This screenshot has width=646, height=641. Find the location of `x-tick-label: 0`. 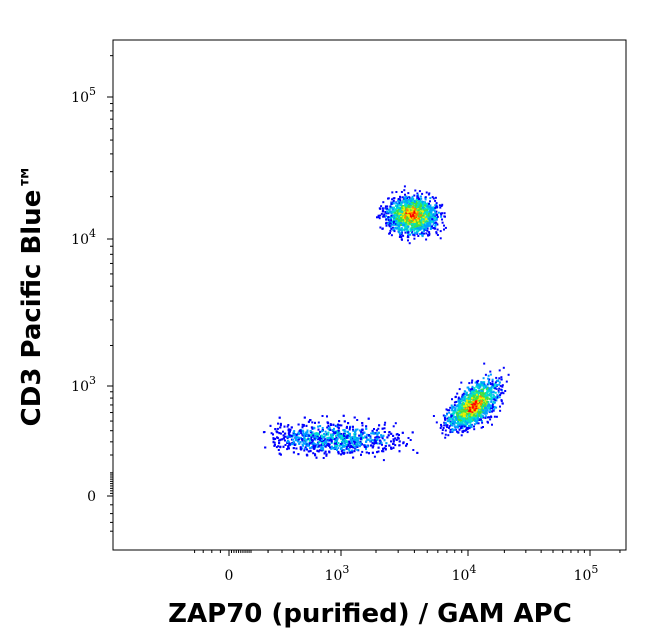

x-tick-label: 0 is located at coordinates (229, 576).